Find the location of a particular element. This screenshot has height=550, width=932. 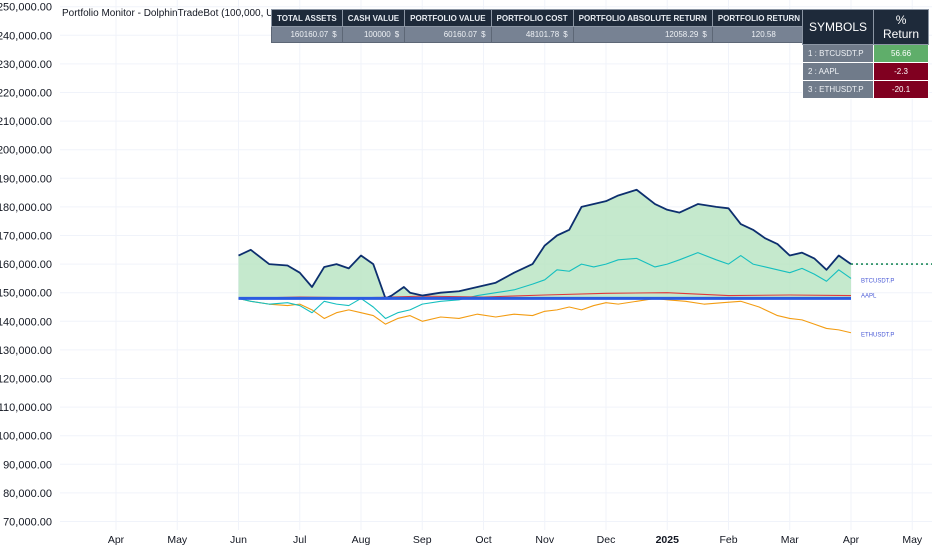

y-tick-label: 180,000.00 is located at coordinates (26, 208).